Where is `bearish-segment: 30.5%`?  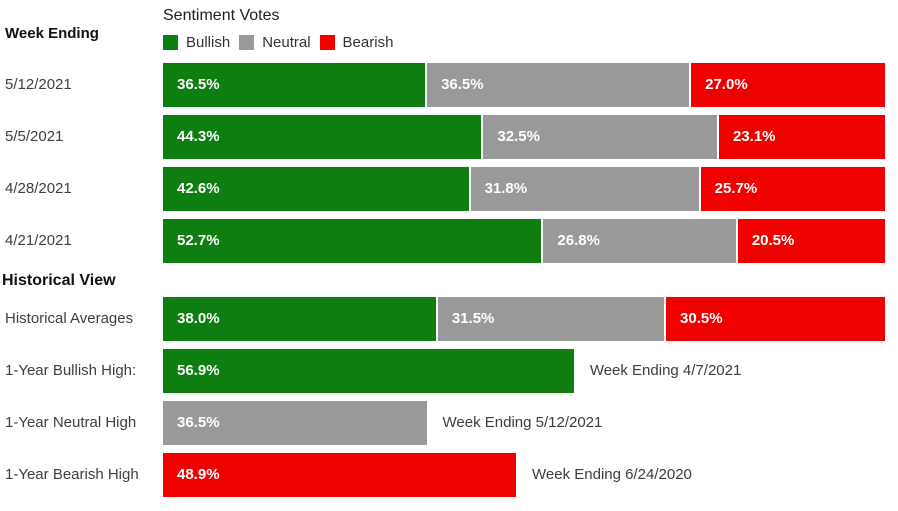
bearish-segment: 30.5% is located at coordinates (775, 319).